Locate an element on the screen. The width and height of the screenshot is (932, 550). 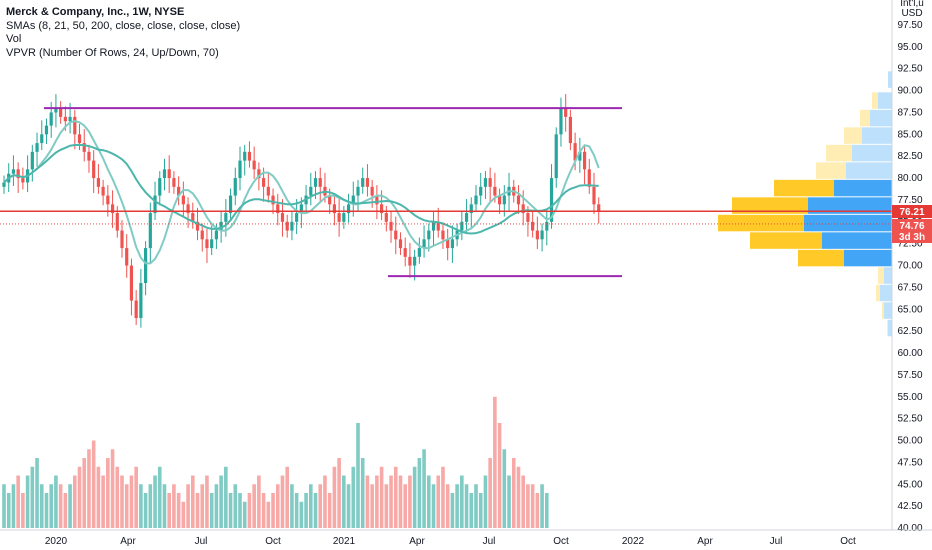
profile-up is located at coordinates (869, 170).